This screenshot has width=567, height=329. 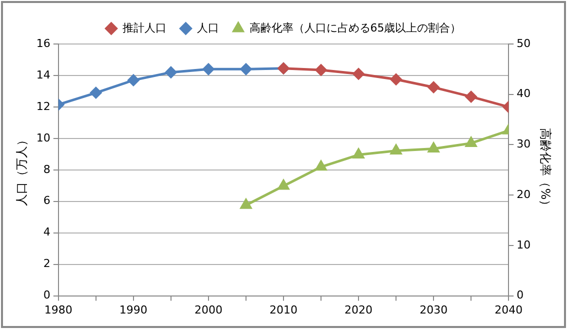 What do you see at coordinates (46, 169) in the screenshot?
I see `y-tick-label: 8` at bounding box center [46, 169].